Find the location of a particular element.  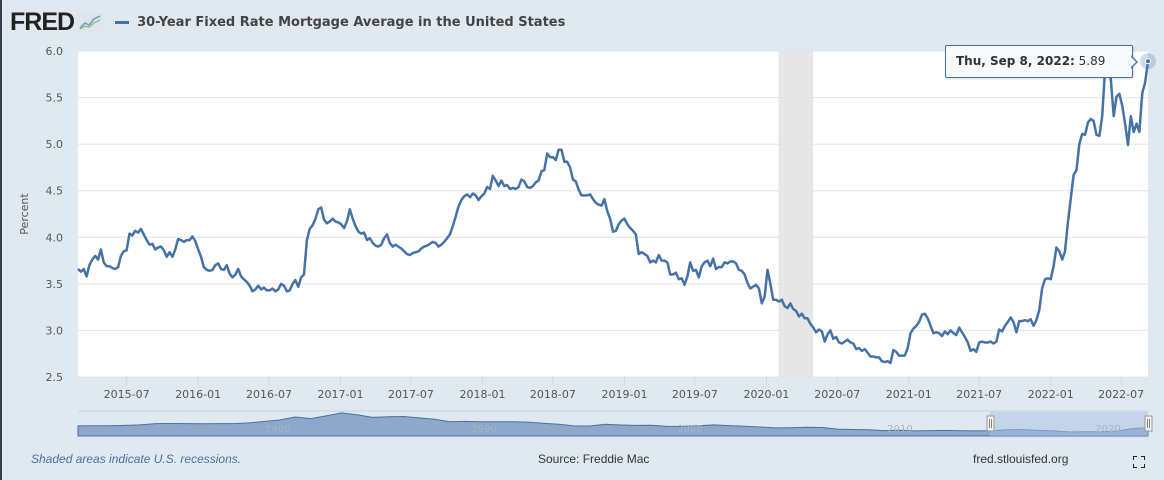

x-tick-label: 2020-01 is located at coordinates (766, 394).